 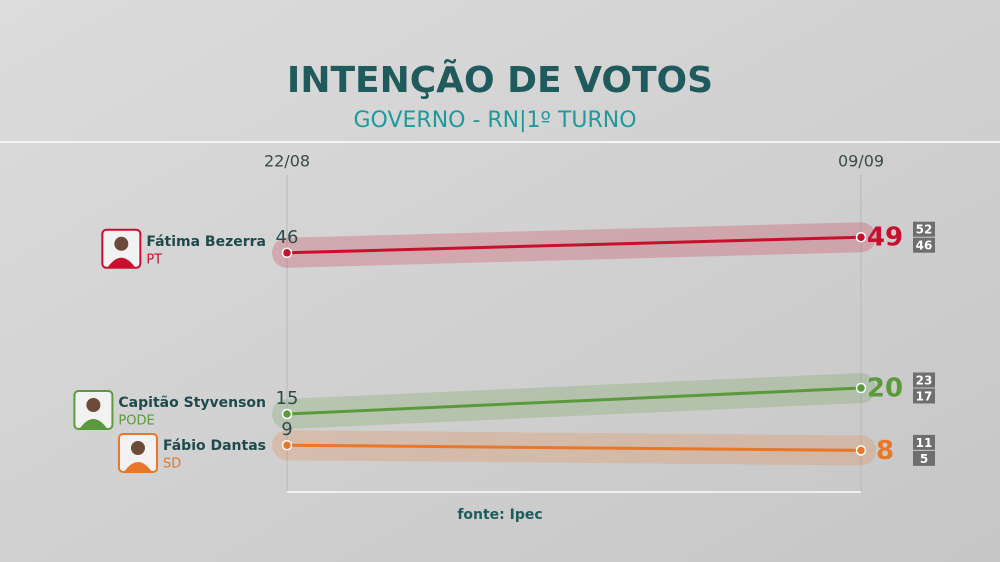 What do you see at coordinates (172, 464) in the screenshot?
I see `party-label: SD` at bounding box center [172, 464].